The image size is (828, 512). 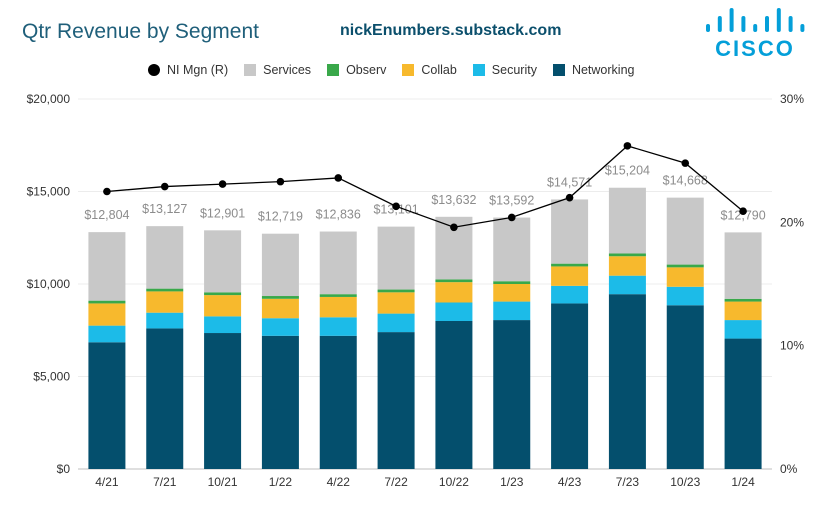 I want to click on legend-label: Collab, so click(x=439, y=70).